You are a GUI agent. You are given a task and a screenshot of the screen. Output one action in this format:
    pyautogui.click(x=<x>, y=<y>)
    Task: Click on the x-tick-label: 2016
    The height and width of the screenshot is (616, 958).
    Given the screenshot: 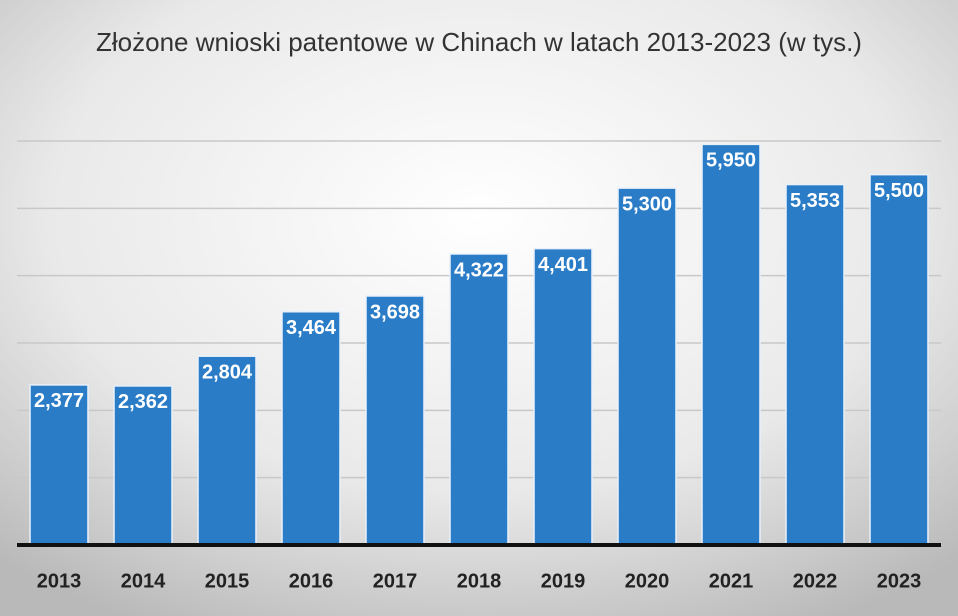 What is the action you would take?
    pyautogui.click(x=311, y=581)
    